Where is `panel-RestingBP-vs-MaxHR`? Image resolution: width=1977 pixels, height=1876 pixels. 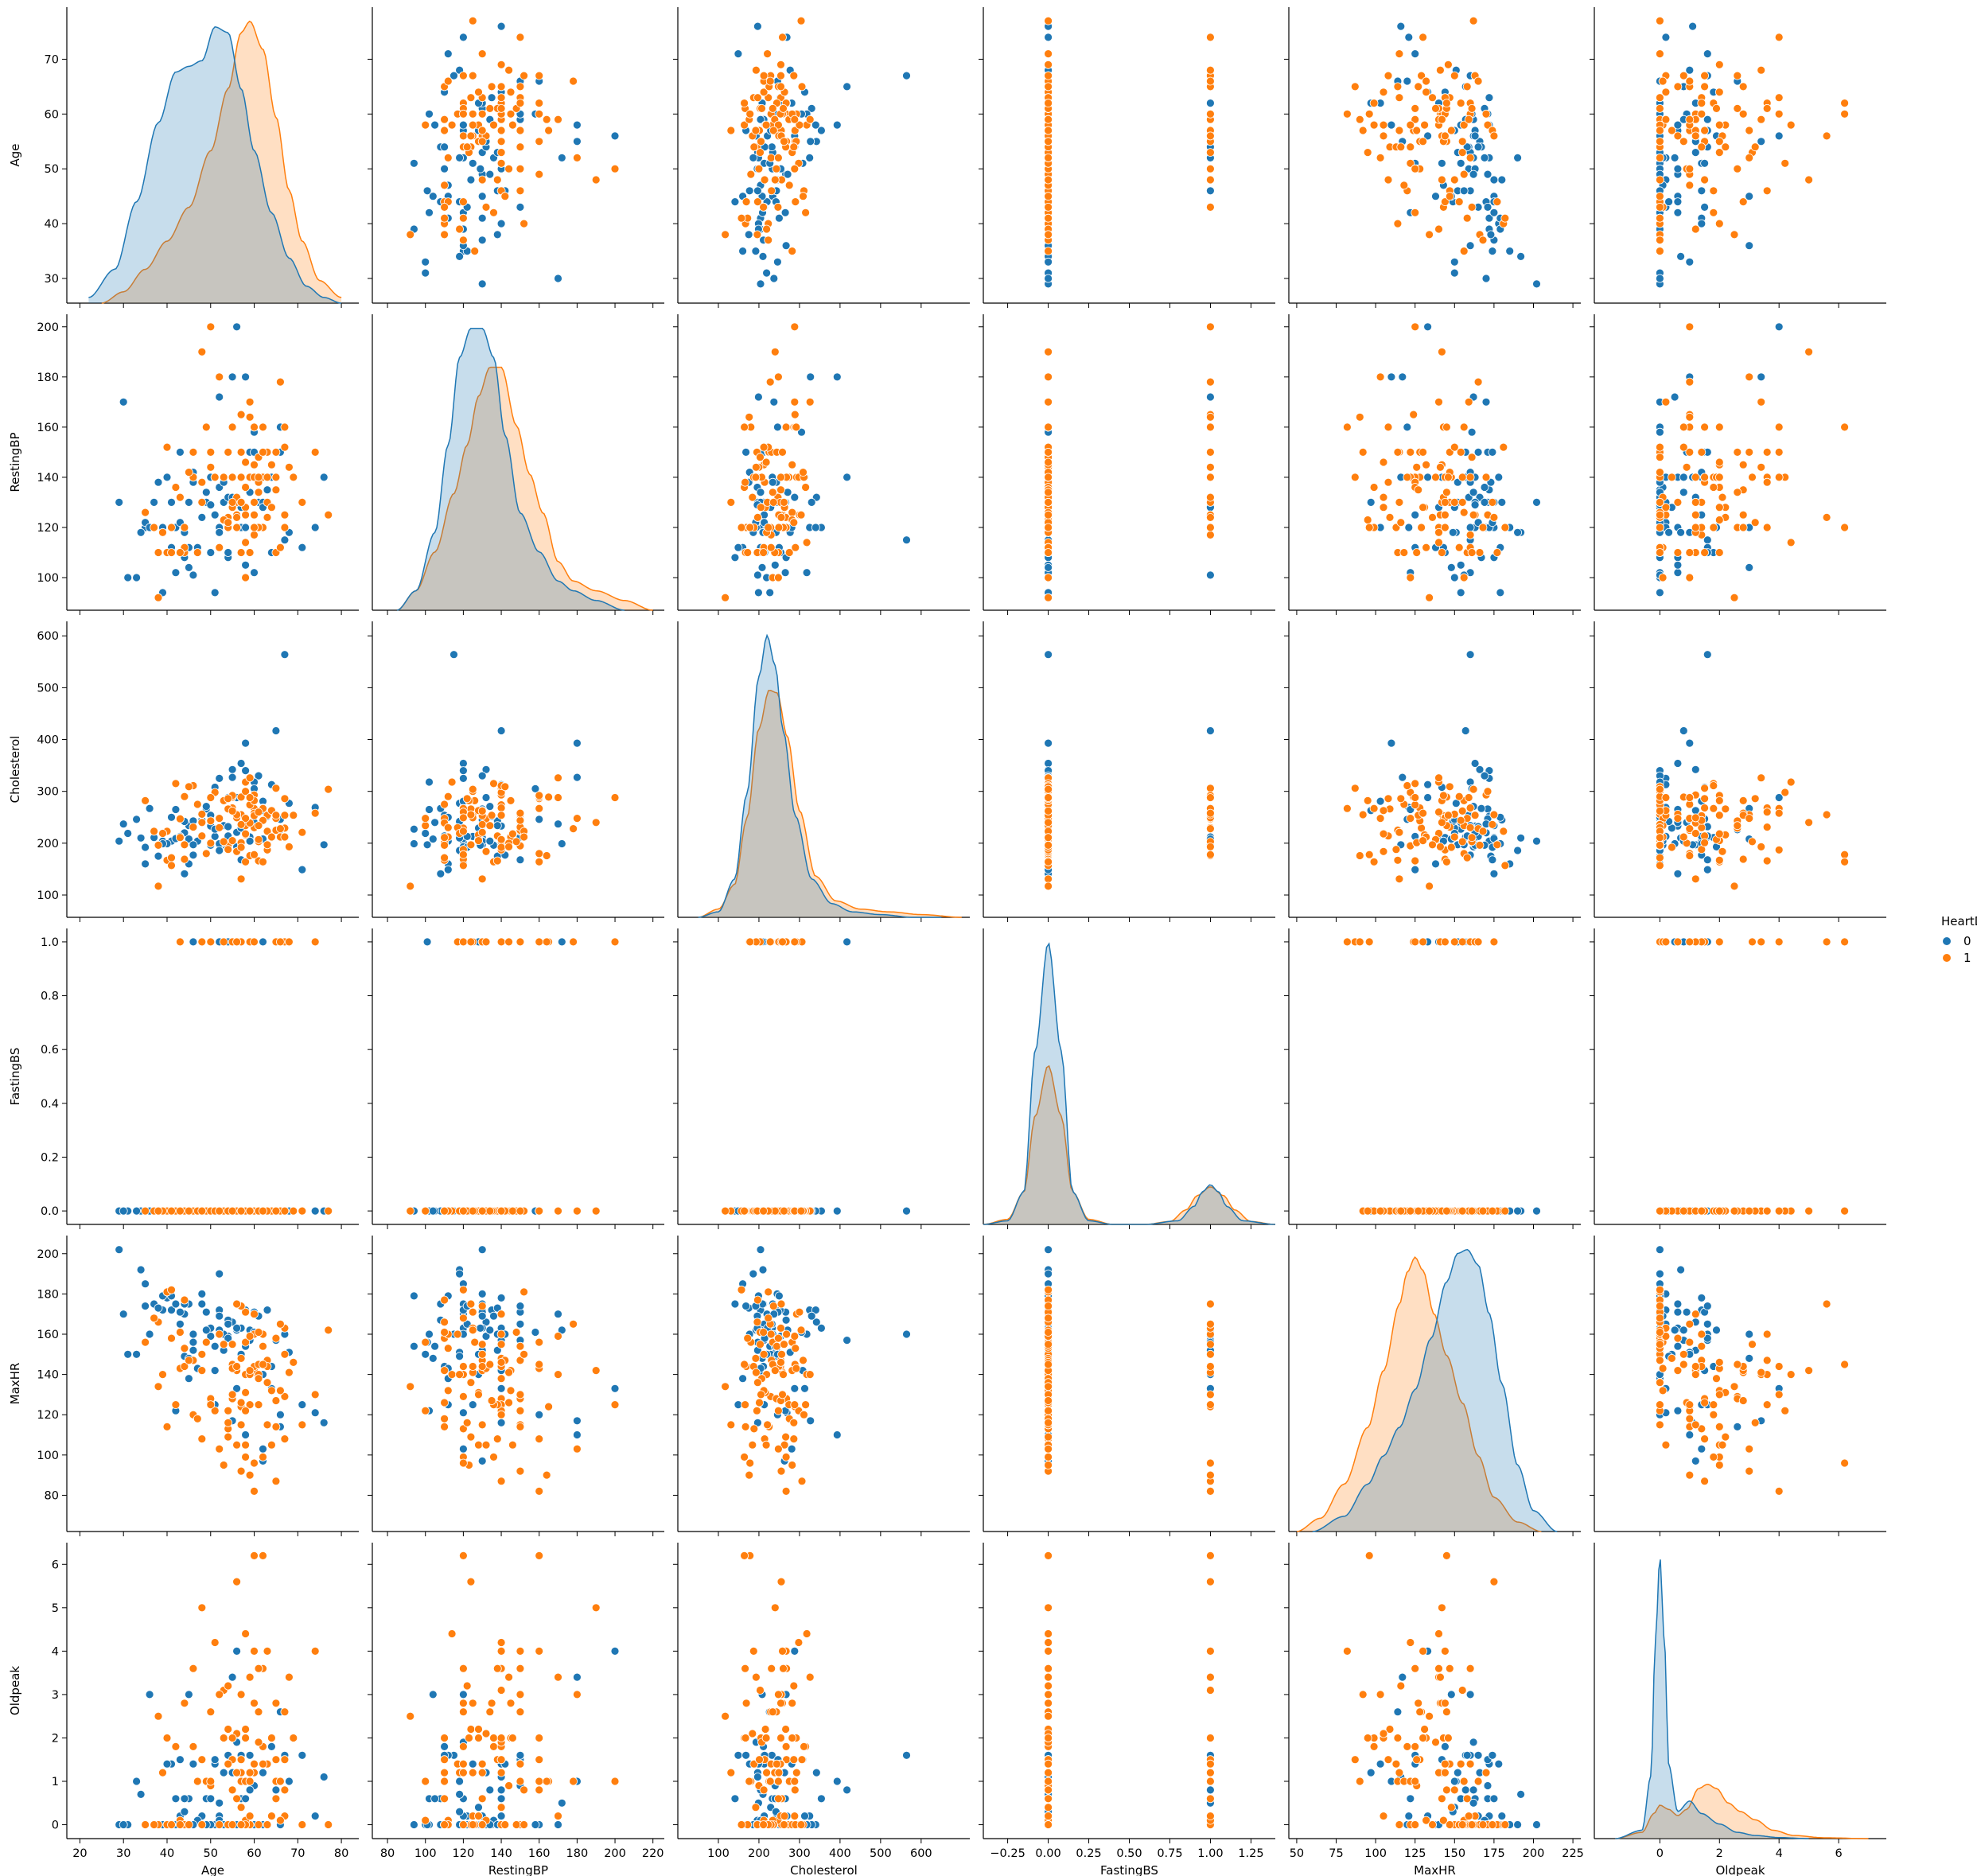 panel-RestingBP-vs-MaxHR is located at coordinates (1432, 465).